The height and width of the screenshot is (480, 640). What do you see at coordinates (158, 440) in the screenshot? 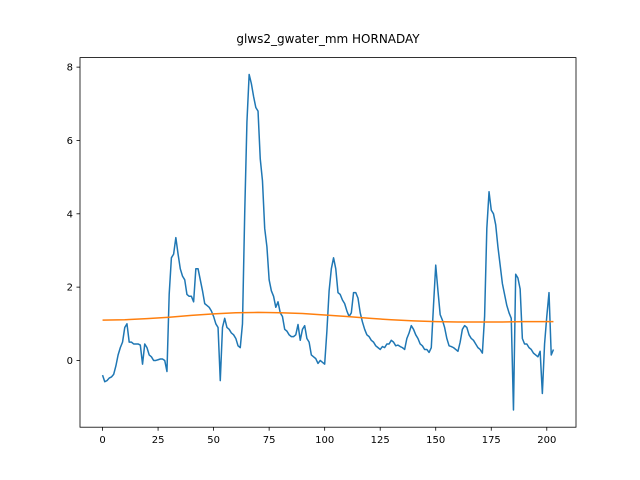
I see `x-tick-label: 25` at bounding box center [158, 440].